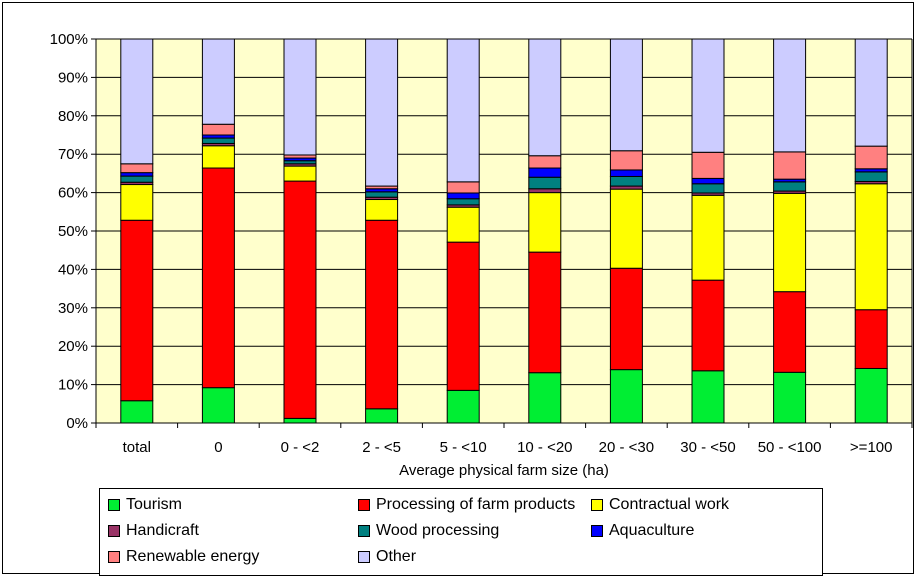 Image resolution: width=918 pixels, height=578 pixels. What do you see at coordinates (73, 231) in the screenshot?
I see `y-tick-label: 50%` at bounding box center [73, 231].